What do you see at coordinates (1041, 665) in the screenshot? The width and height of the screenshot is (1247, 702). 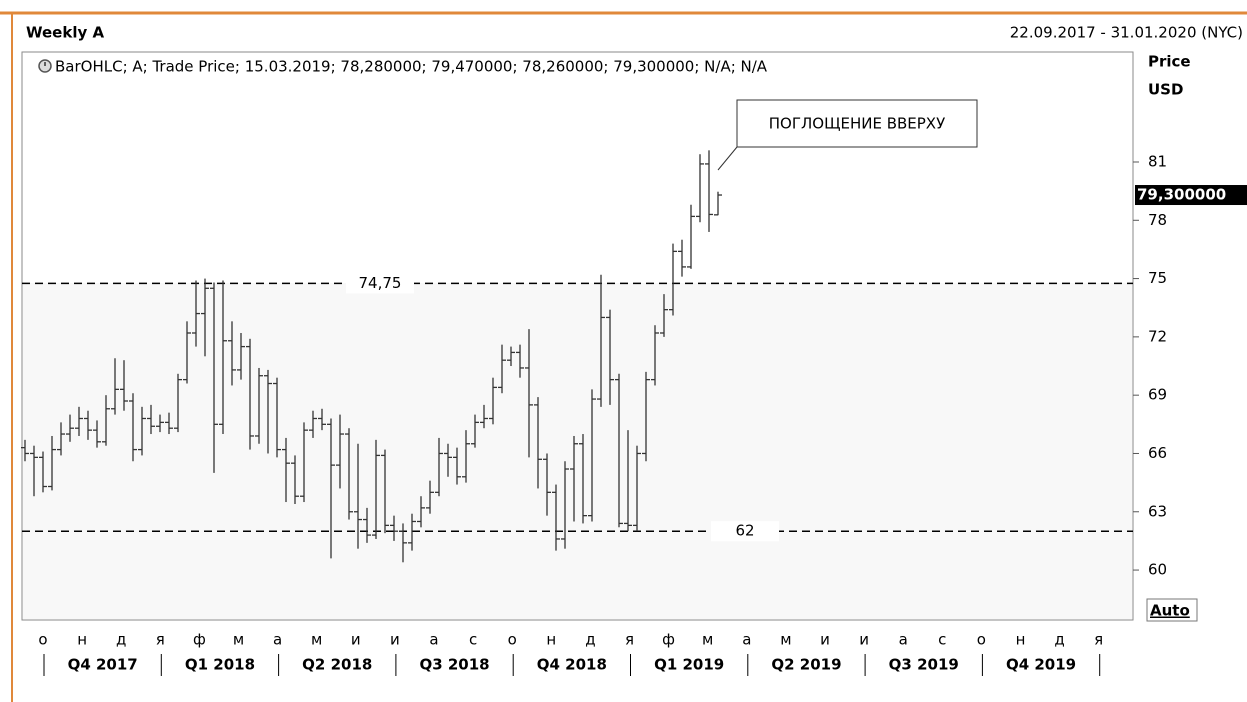 I see `quarter-label: Q4 2019` at bounding box center [1041, 665].